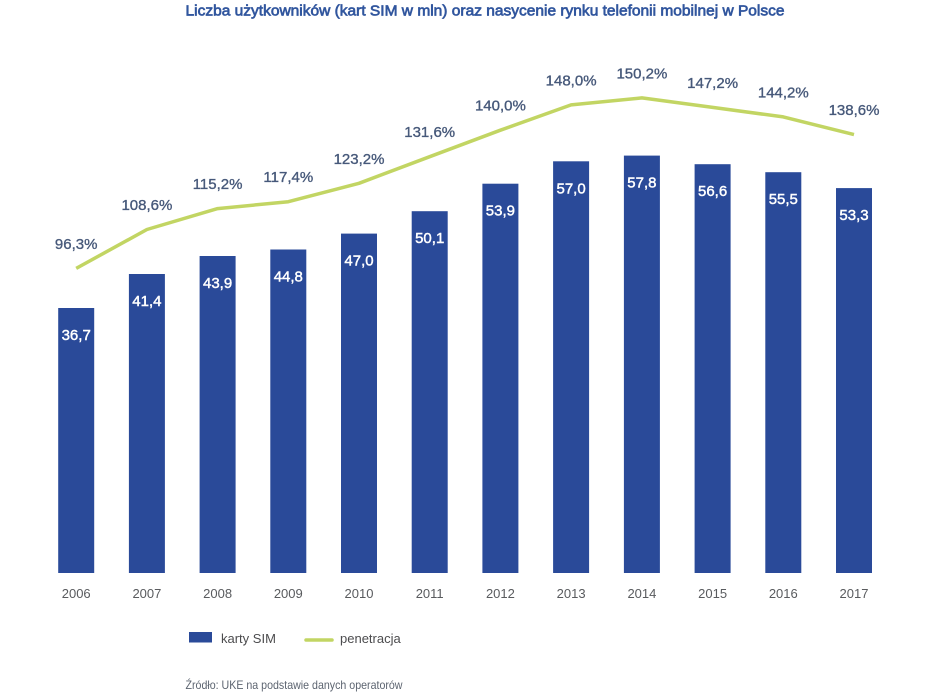  What do you see at coordinates (500, 211) in the screenshot?
I see `svg-text: 53,9` at bounding box center [500, 211].